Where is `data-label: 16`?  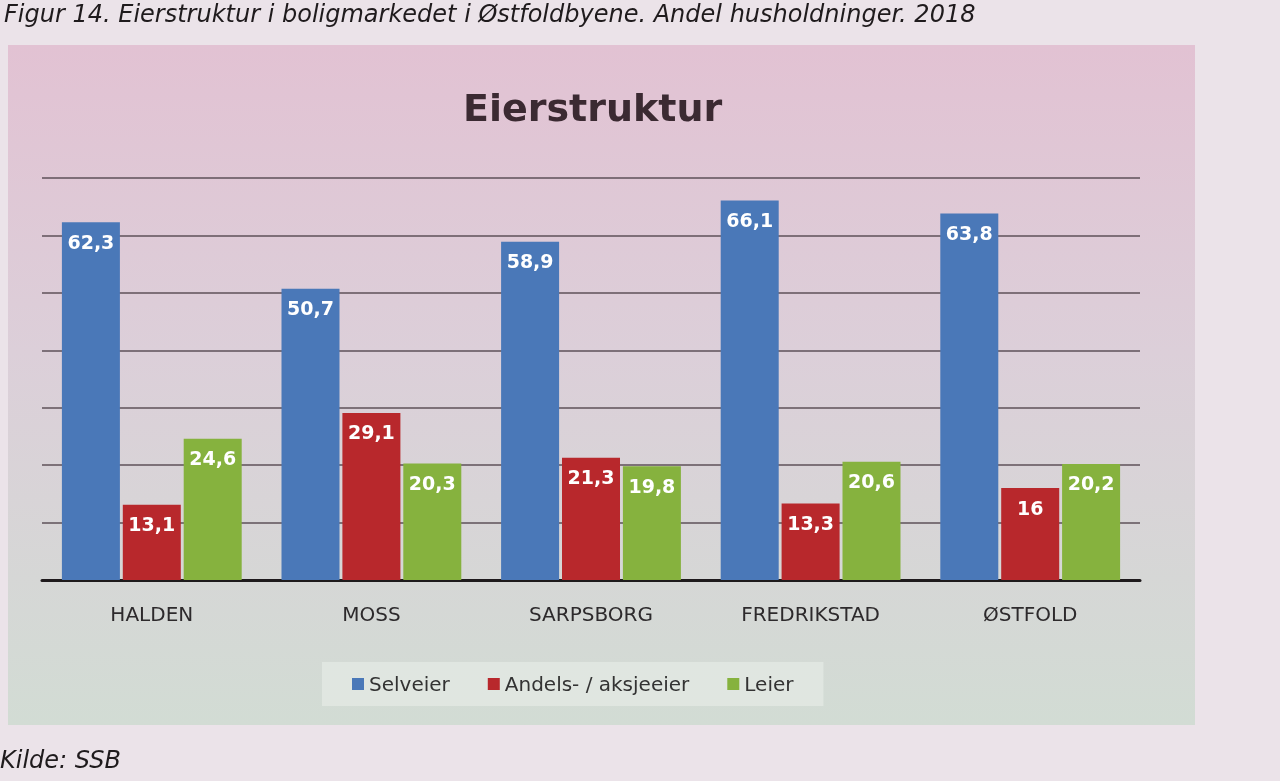 data-label: 16 is located at coordinates (1030, 507).